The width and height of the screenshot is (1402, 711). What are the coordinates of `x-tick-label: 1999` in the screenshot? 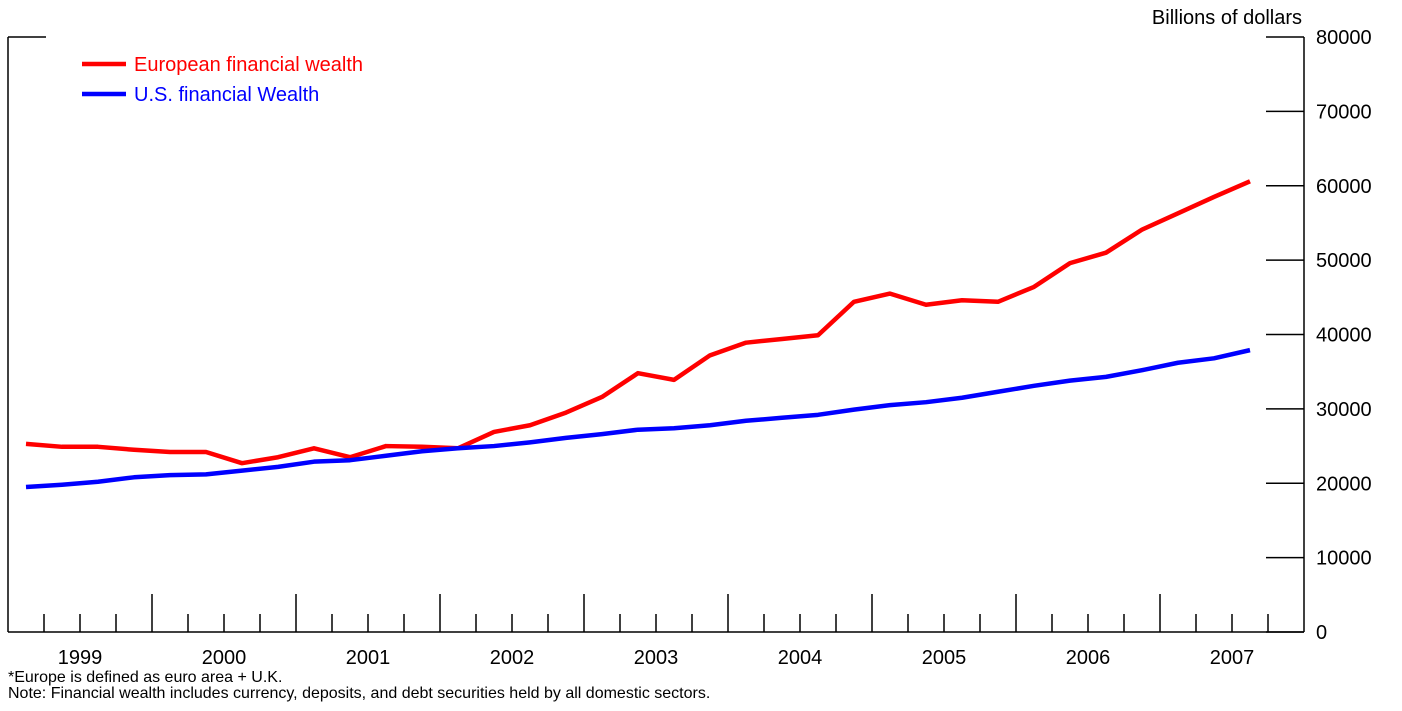 It's located at (80, 658).